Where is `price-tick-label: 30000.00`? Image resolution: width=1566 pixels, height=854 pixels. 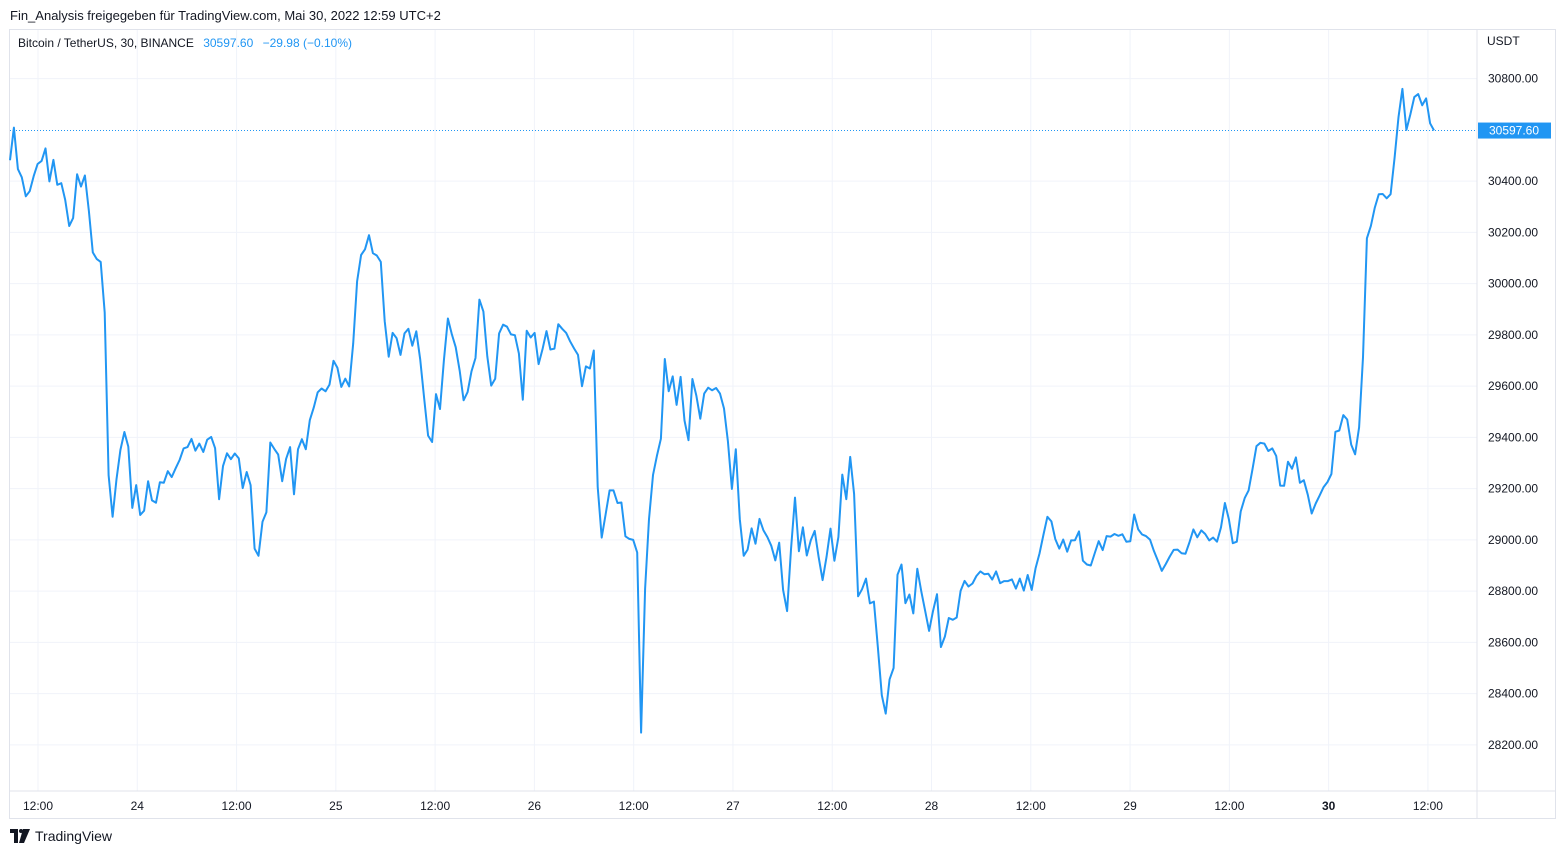 price-tick-label: 30000.00 is located at coordinates (1513, 284).